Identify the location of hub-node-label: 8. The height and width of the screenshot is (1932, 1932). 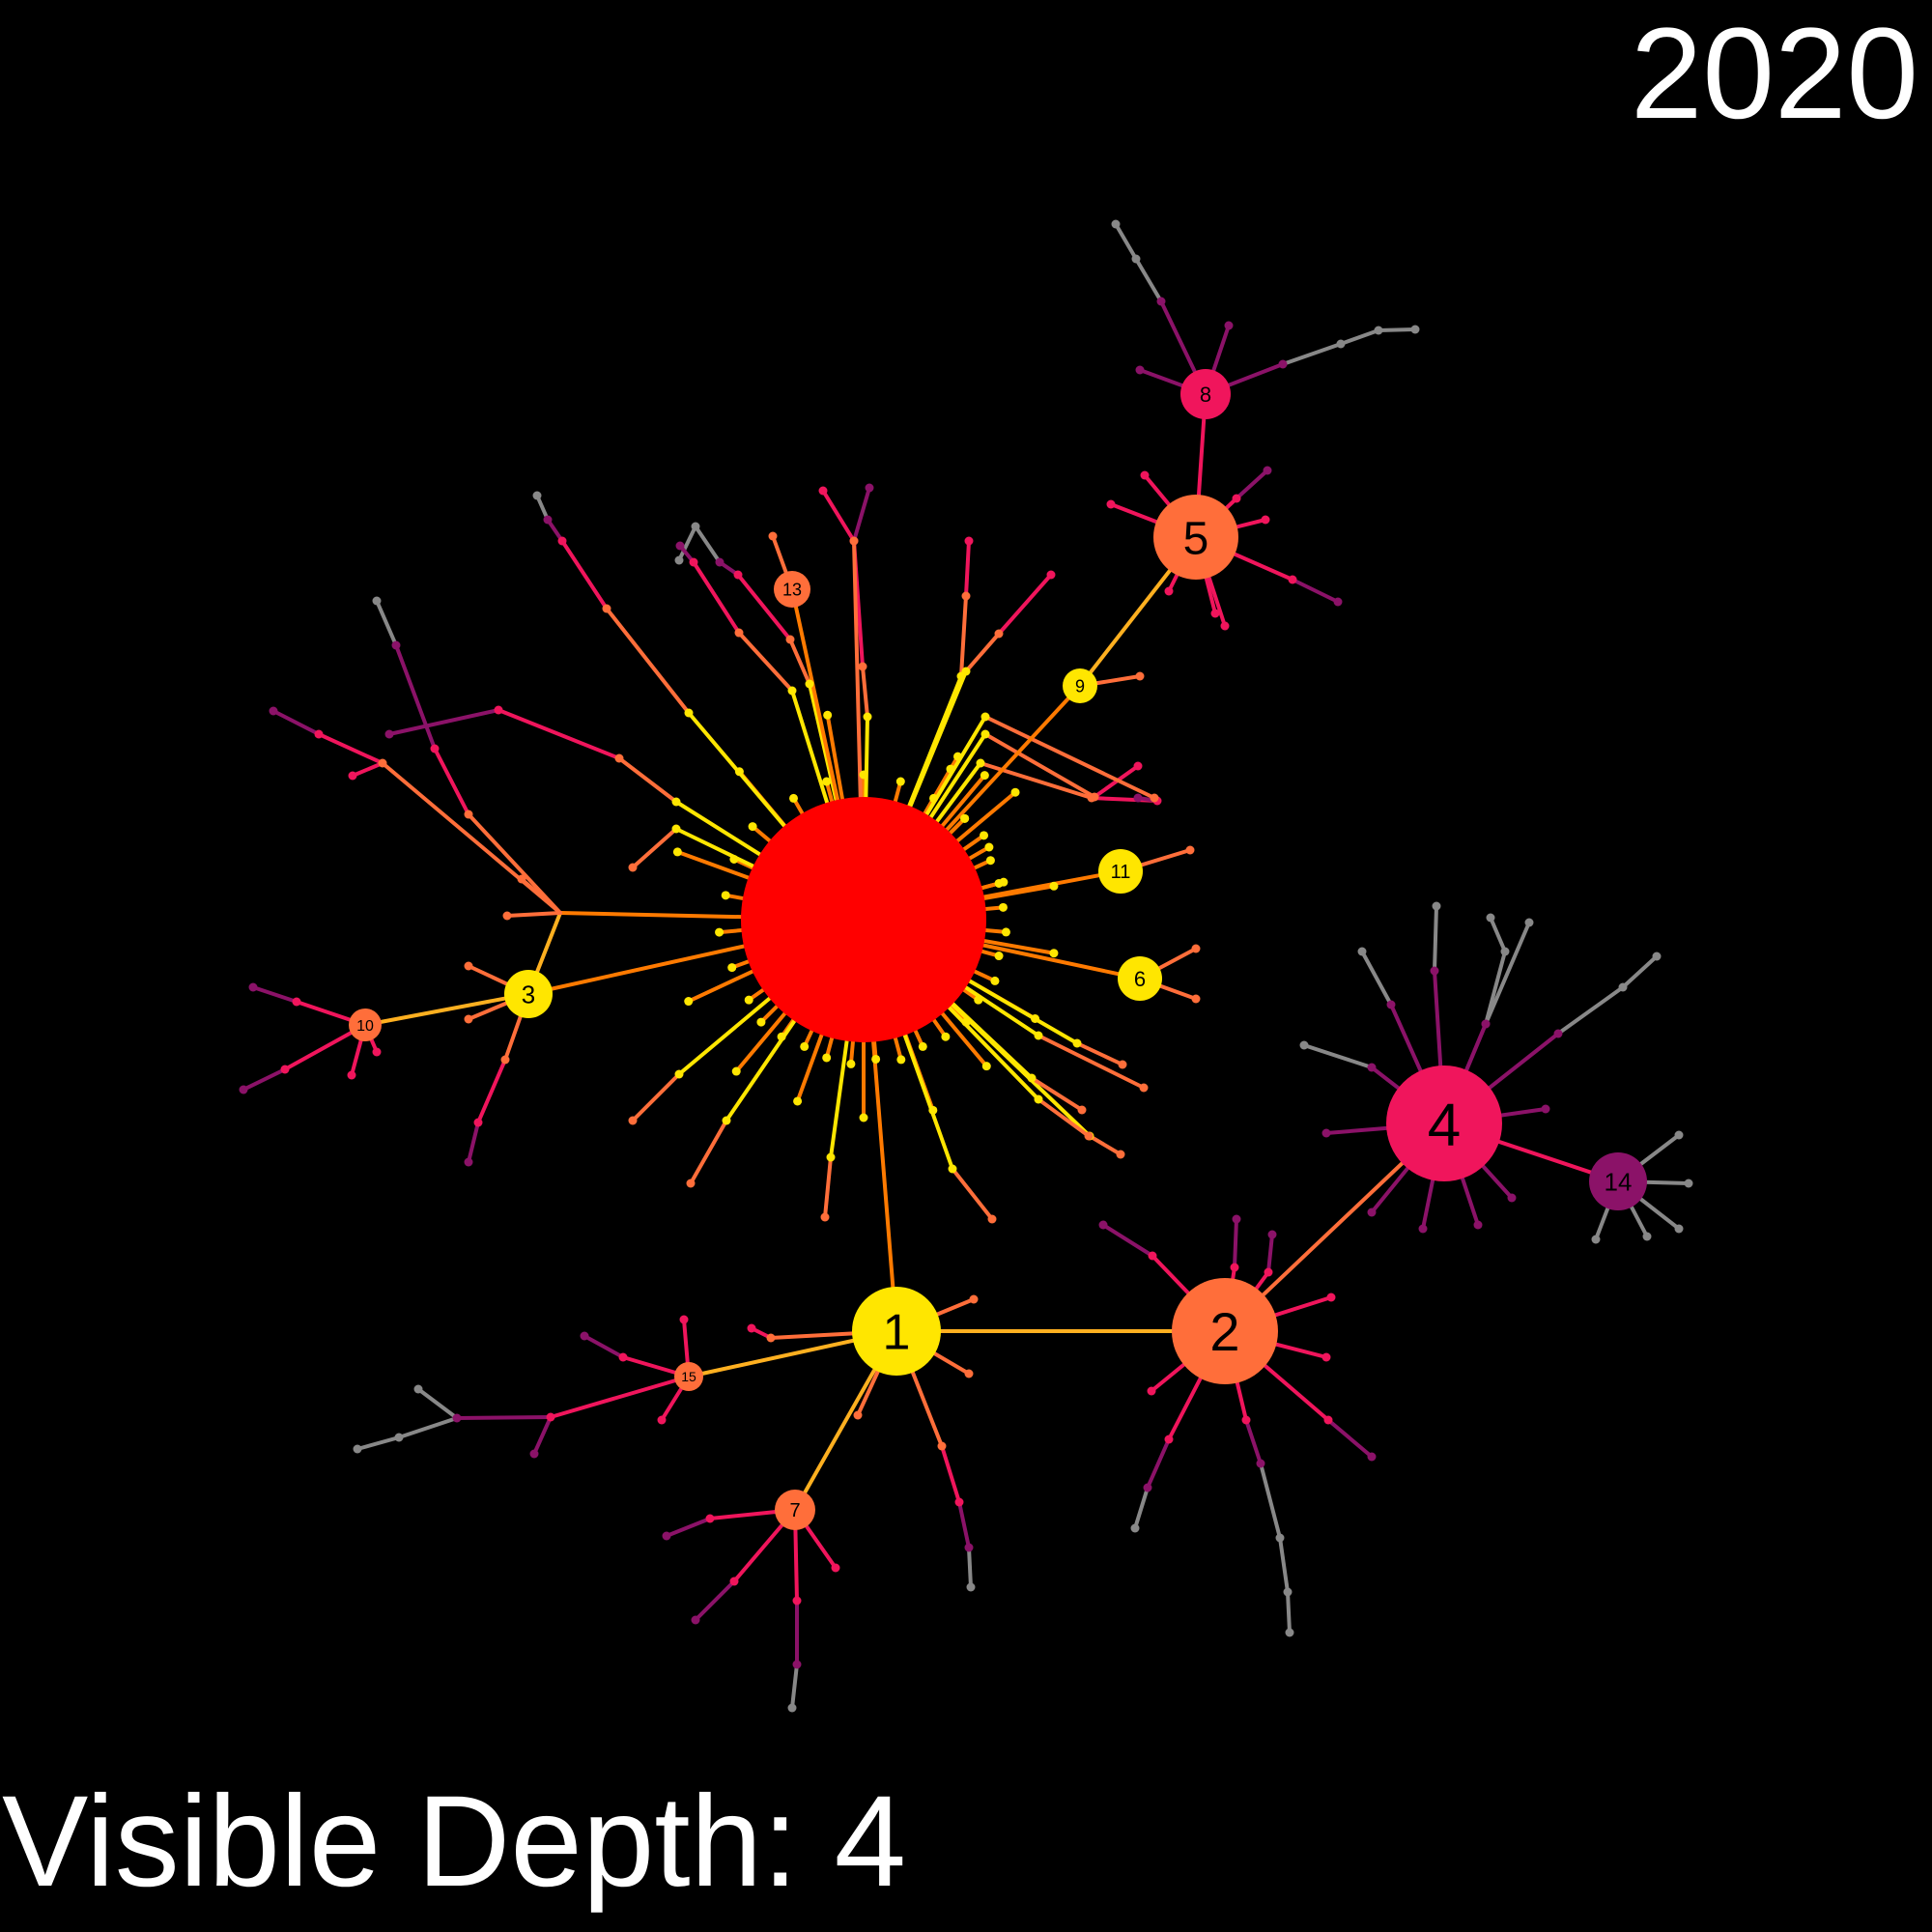
(1205, 395).